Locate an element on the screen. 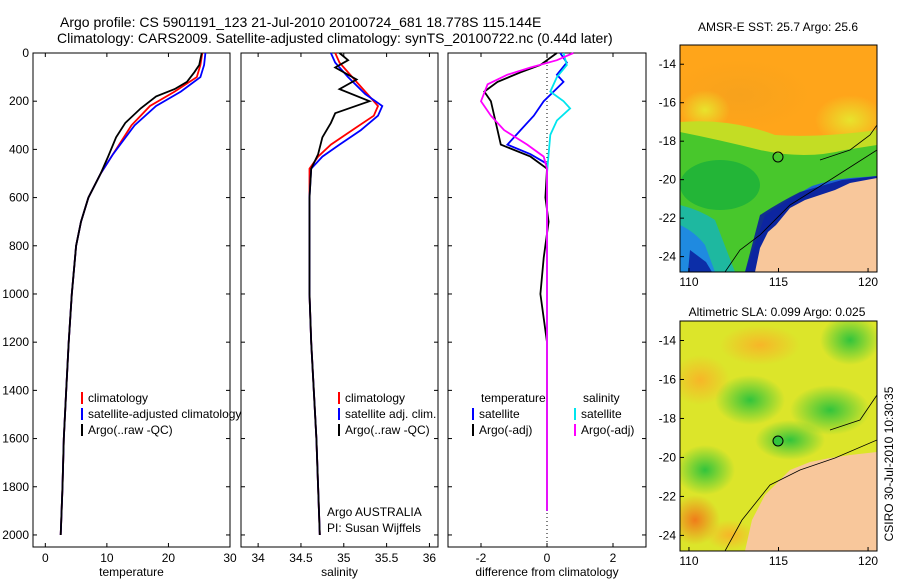  depth-tick-label: 600 is located at coordinates (19, 198).